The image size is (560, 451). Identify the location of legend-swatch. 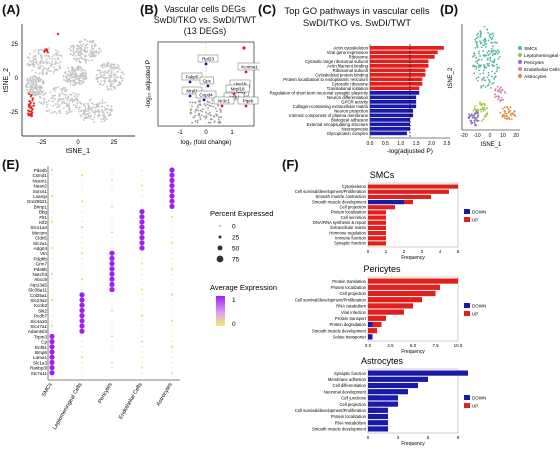
(520, 55).